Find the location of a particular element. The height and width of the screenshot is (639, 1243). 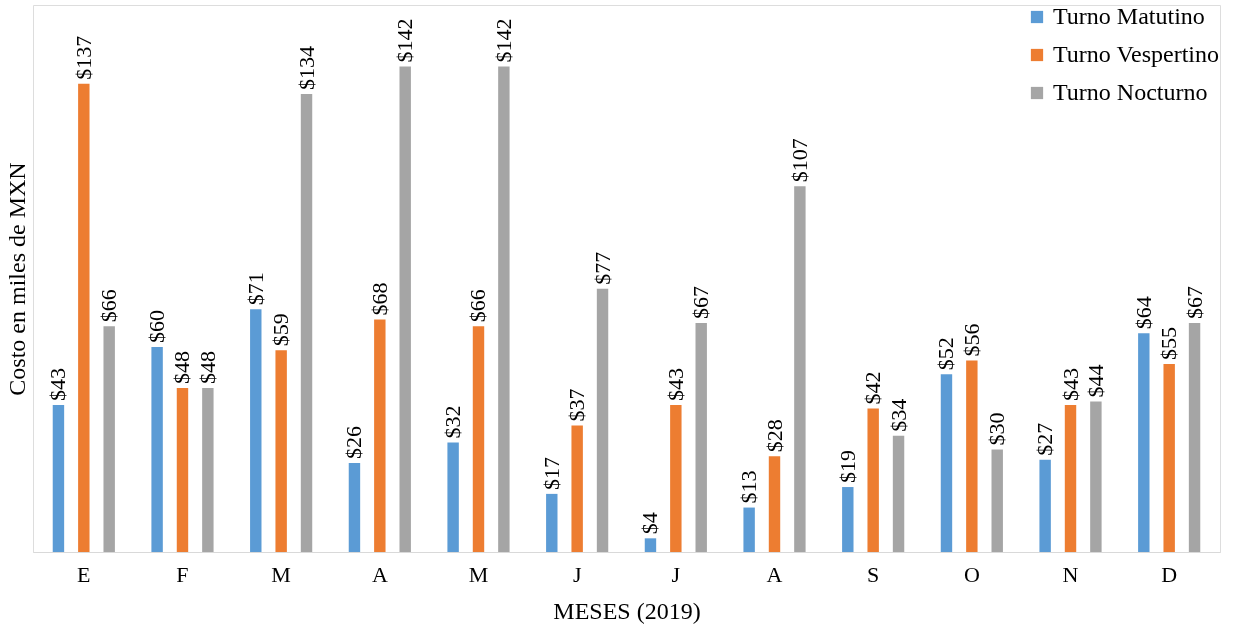

data-label: $26 is located at coordinates (354, 443).